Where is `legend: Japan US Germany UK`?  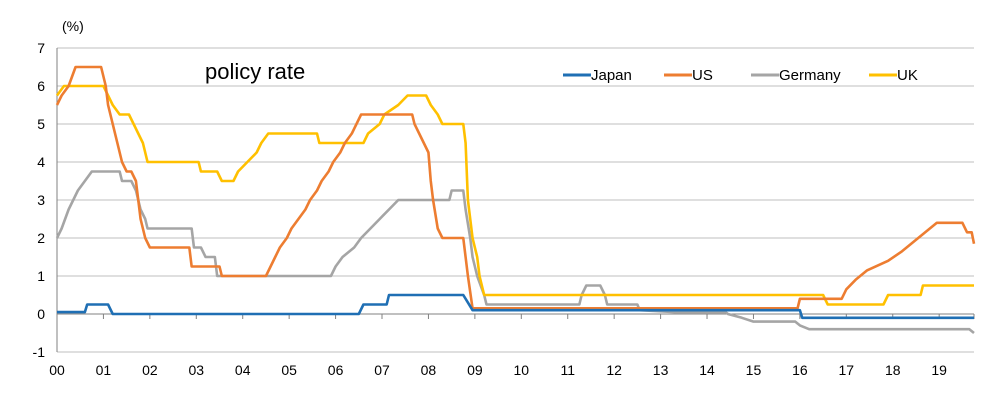 legend: Japan US Germany UK is located at coordinates (740, 75).